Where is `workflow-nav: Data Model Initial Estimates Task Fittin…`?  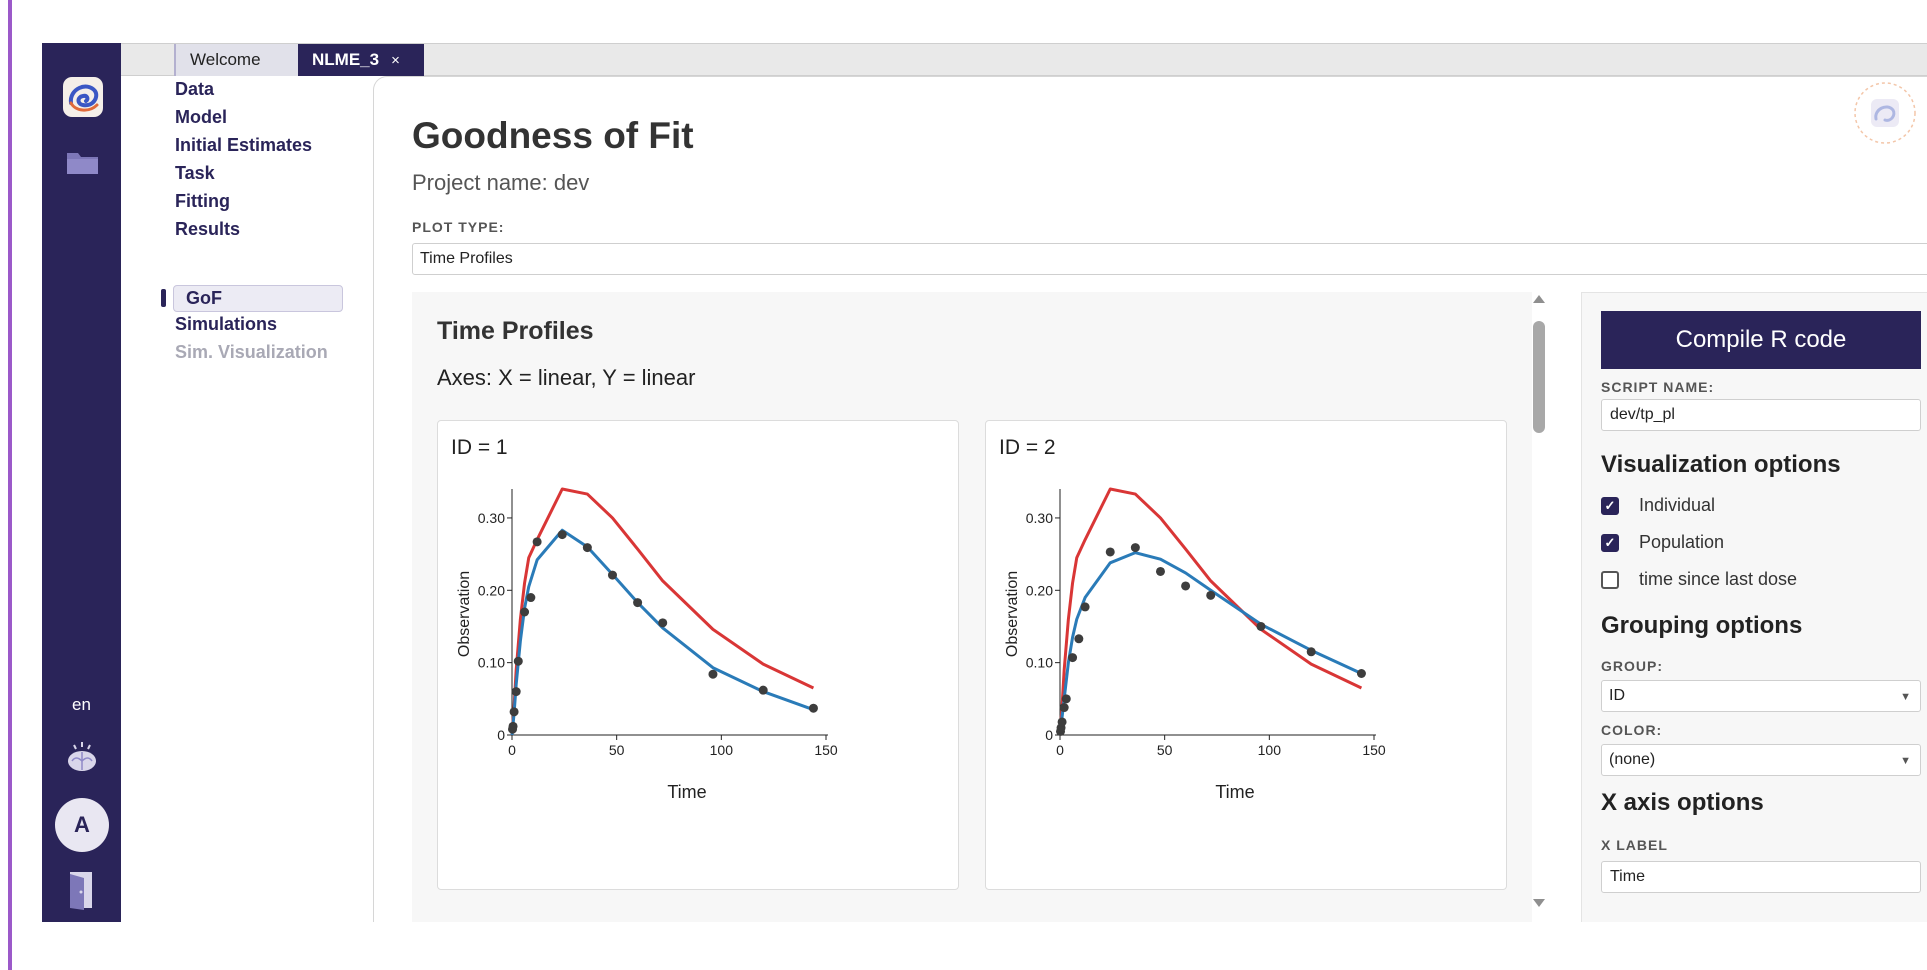 workflow-nav: Data Model Initial Estimates Task Fittin… is located at coordinates (247, 499).